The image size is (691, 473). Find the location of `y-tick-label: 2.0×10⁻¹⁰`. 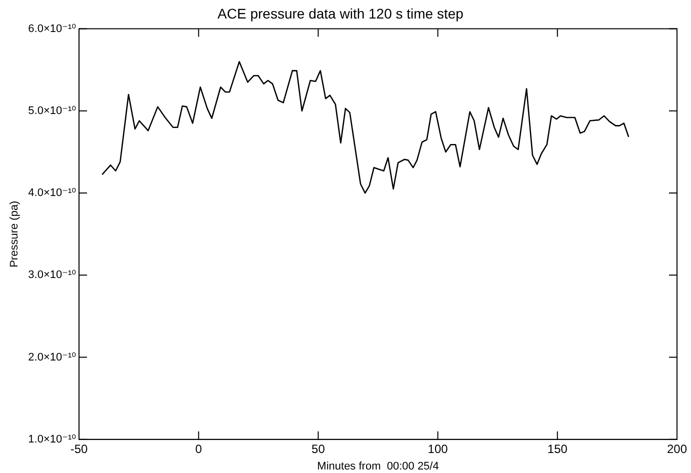

y-tick-label: 2.0×10⁻¹⁰ is located at coordinates (52, 357).